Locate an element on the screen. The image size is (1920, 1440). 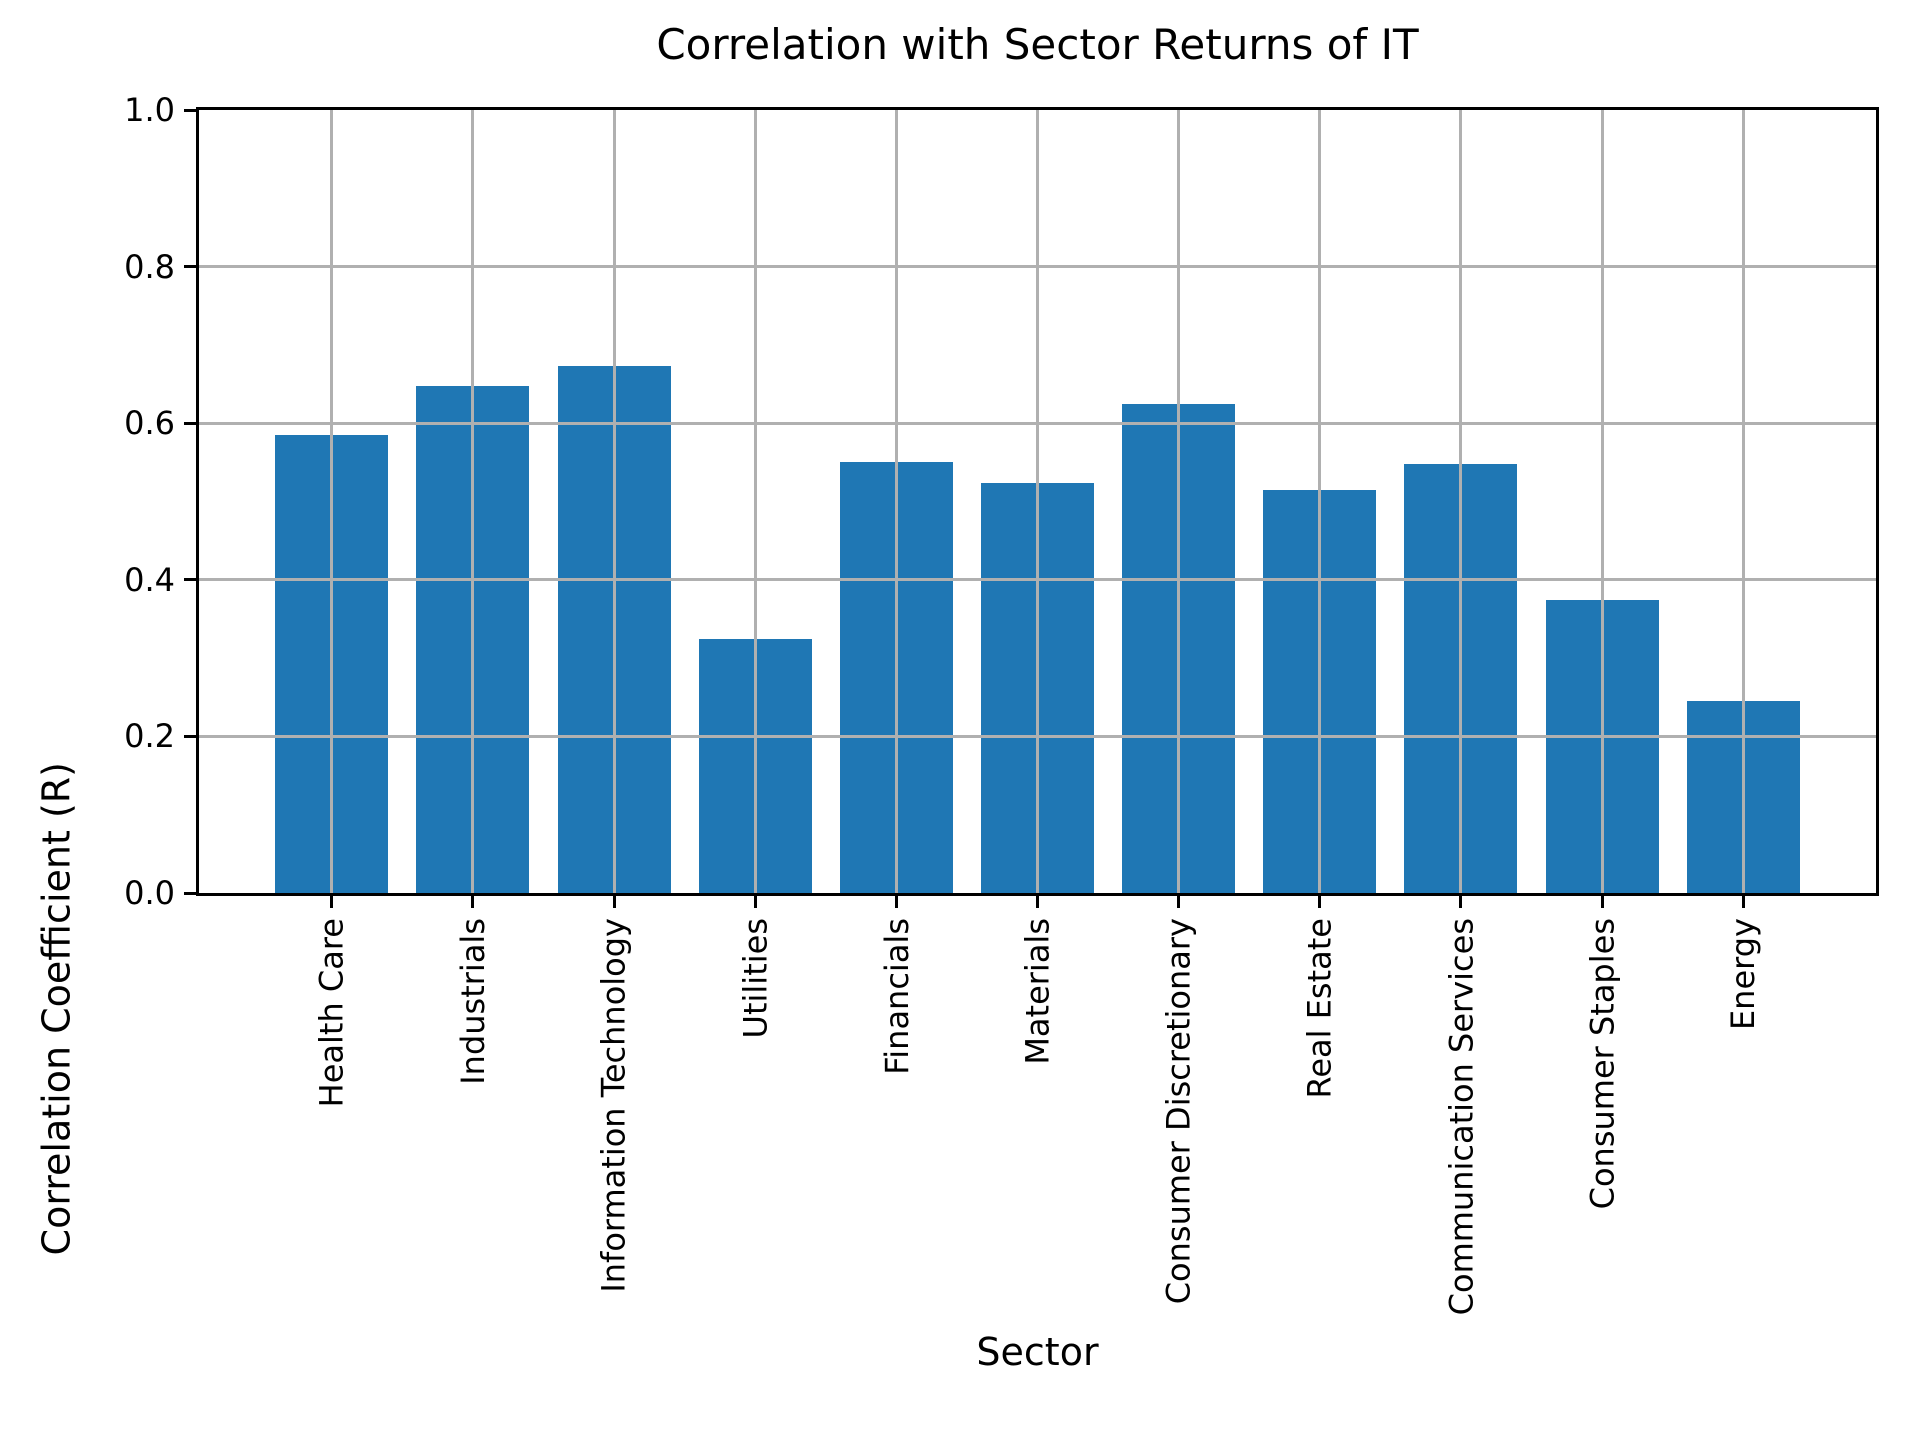
y-tick-label-0.4: 0.4 is located at coordinates (149, 579).